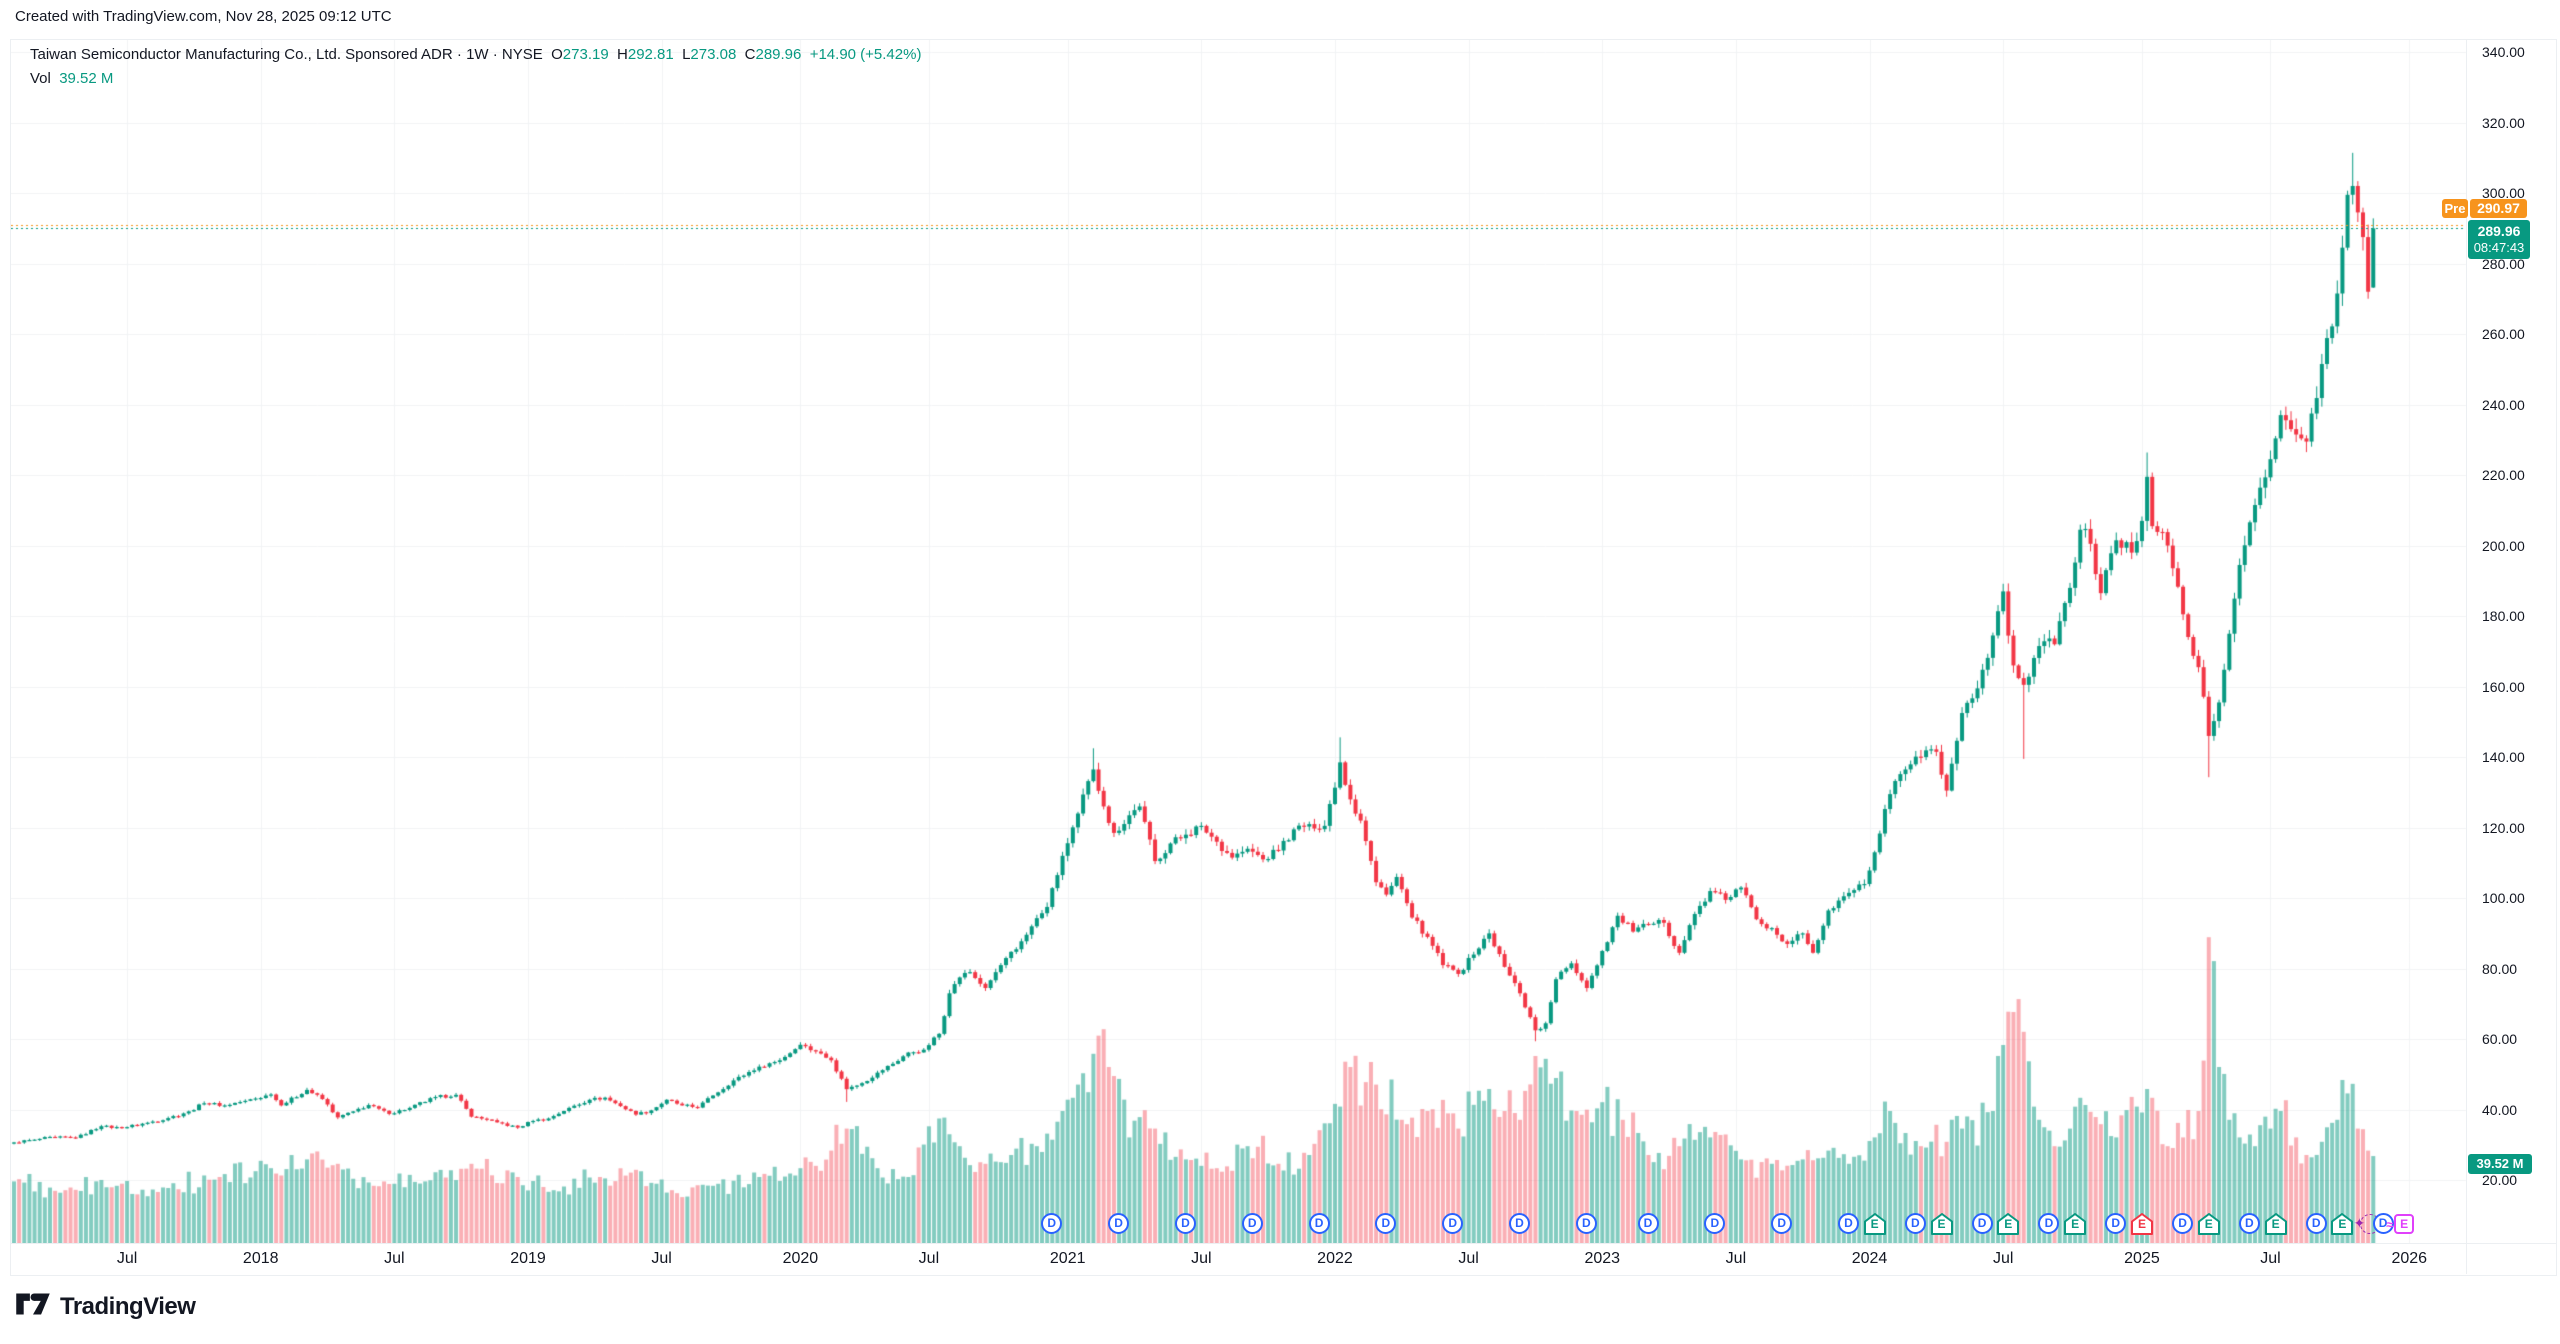  I want to click on vol-value: 39.52 M, so click(86, 78).